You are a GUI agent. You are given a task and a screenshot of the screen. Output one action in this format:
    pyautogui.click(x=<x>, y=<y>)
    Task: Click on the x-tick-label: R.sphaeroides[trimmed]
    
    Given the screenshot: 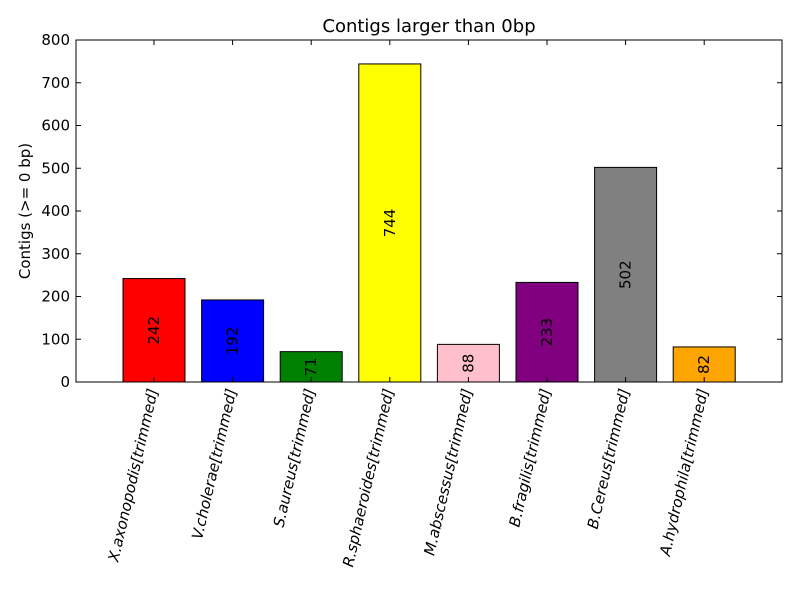 What is the action you would take?
    pyautogui.click(x=368, y=478)
    